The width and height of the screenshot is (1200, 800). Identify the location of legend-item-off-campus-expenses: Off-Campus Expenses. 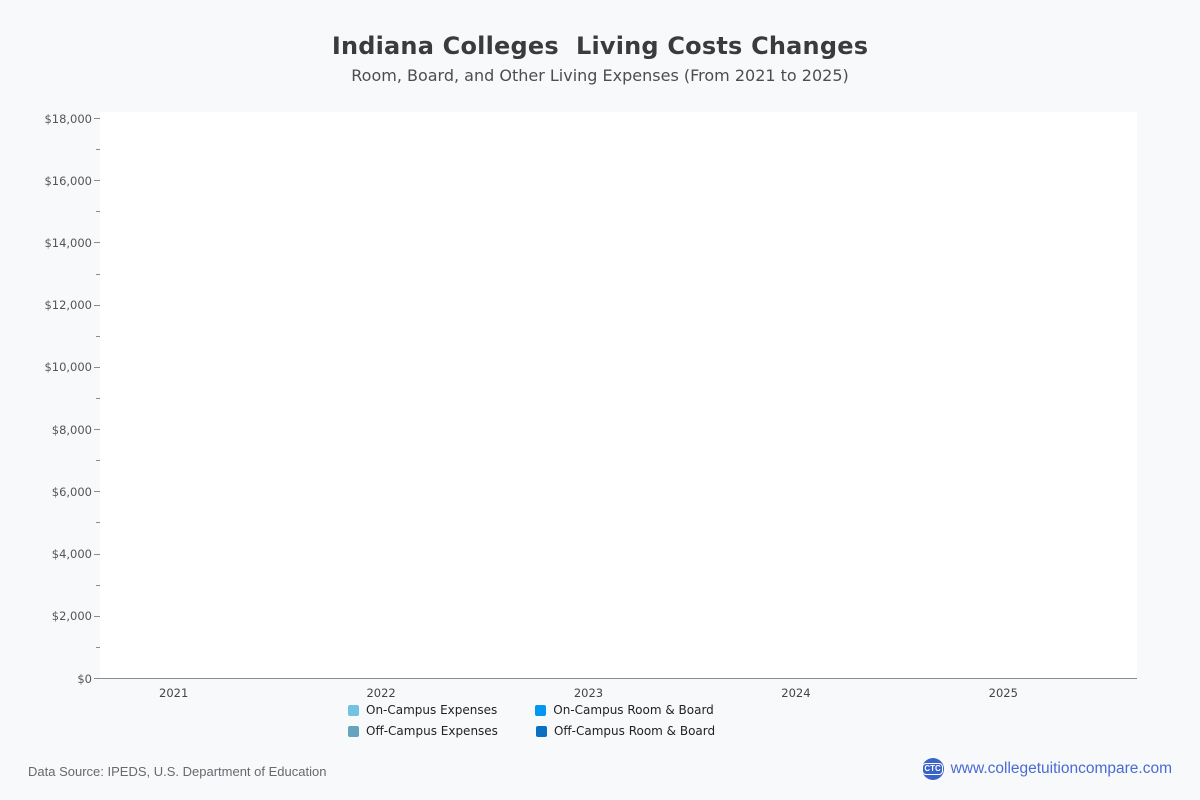
(423, 731).